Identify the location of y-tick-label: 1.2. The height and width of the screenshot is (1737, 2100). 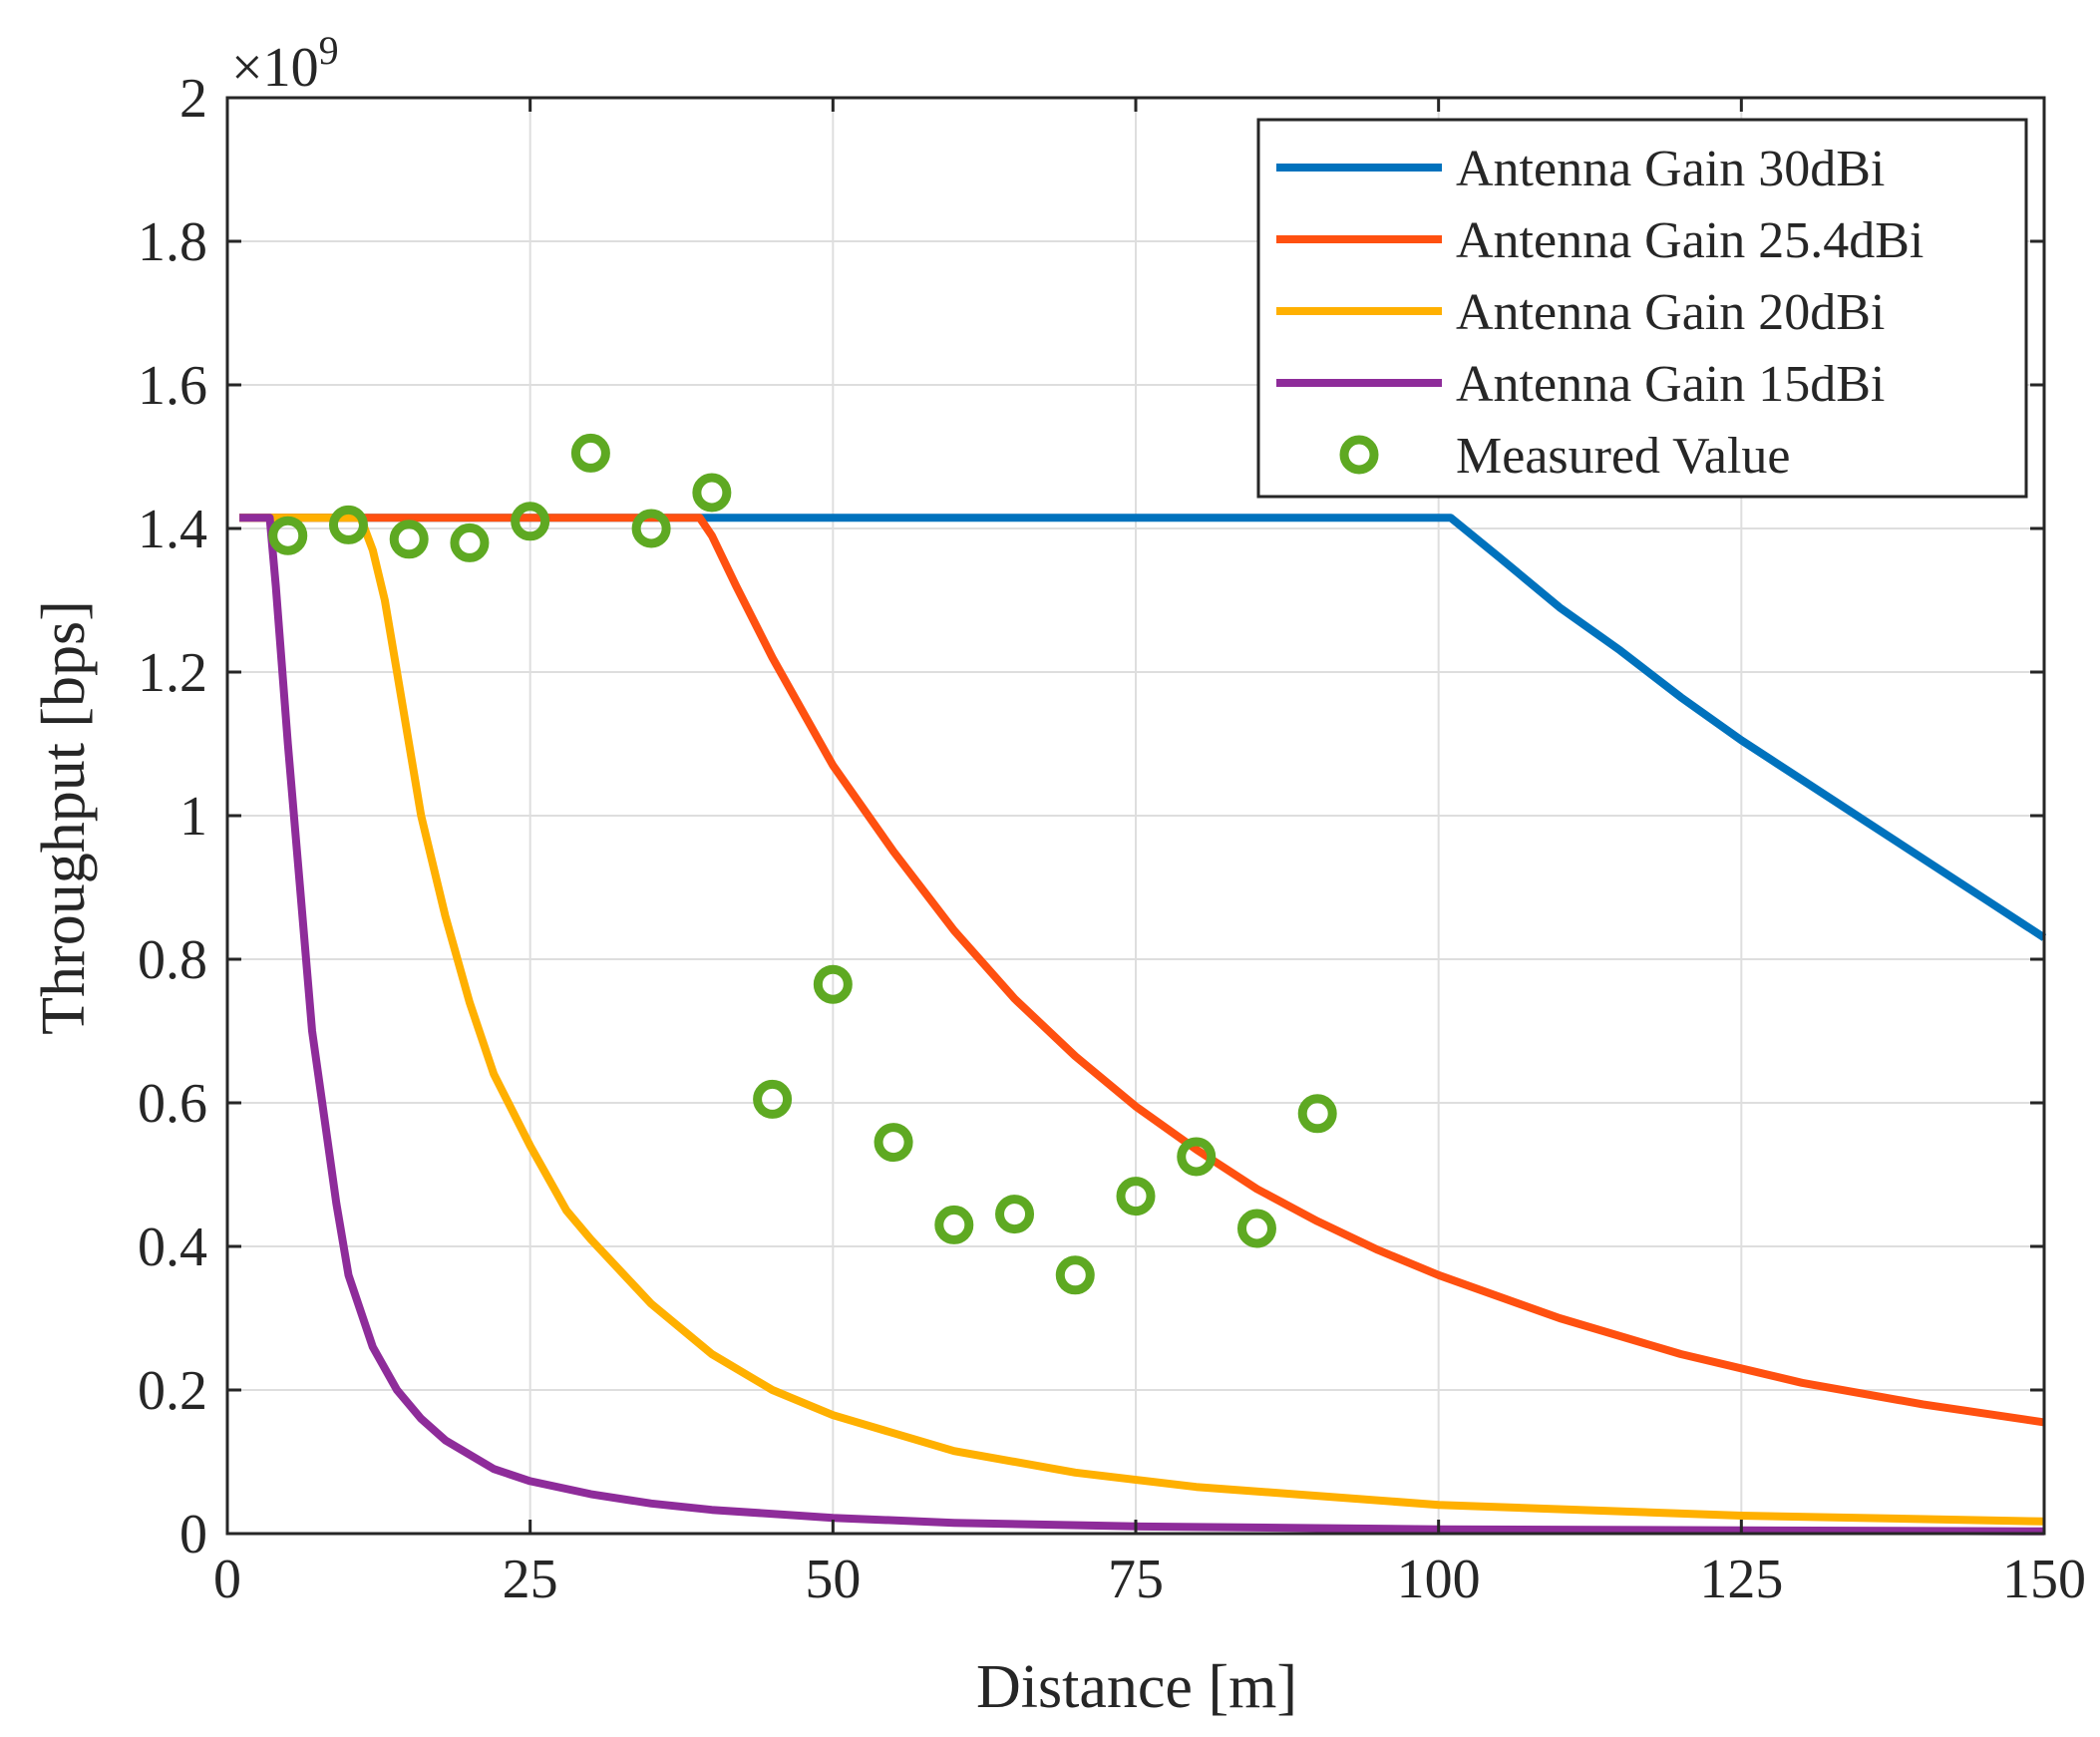
(173, 673).